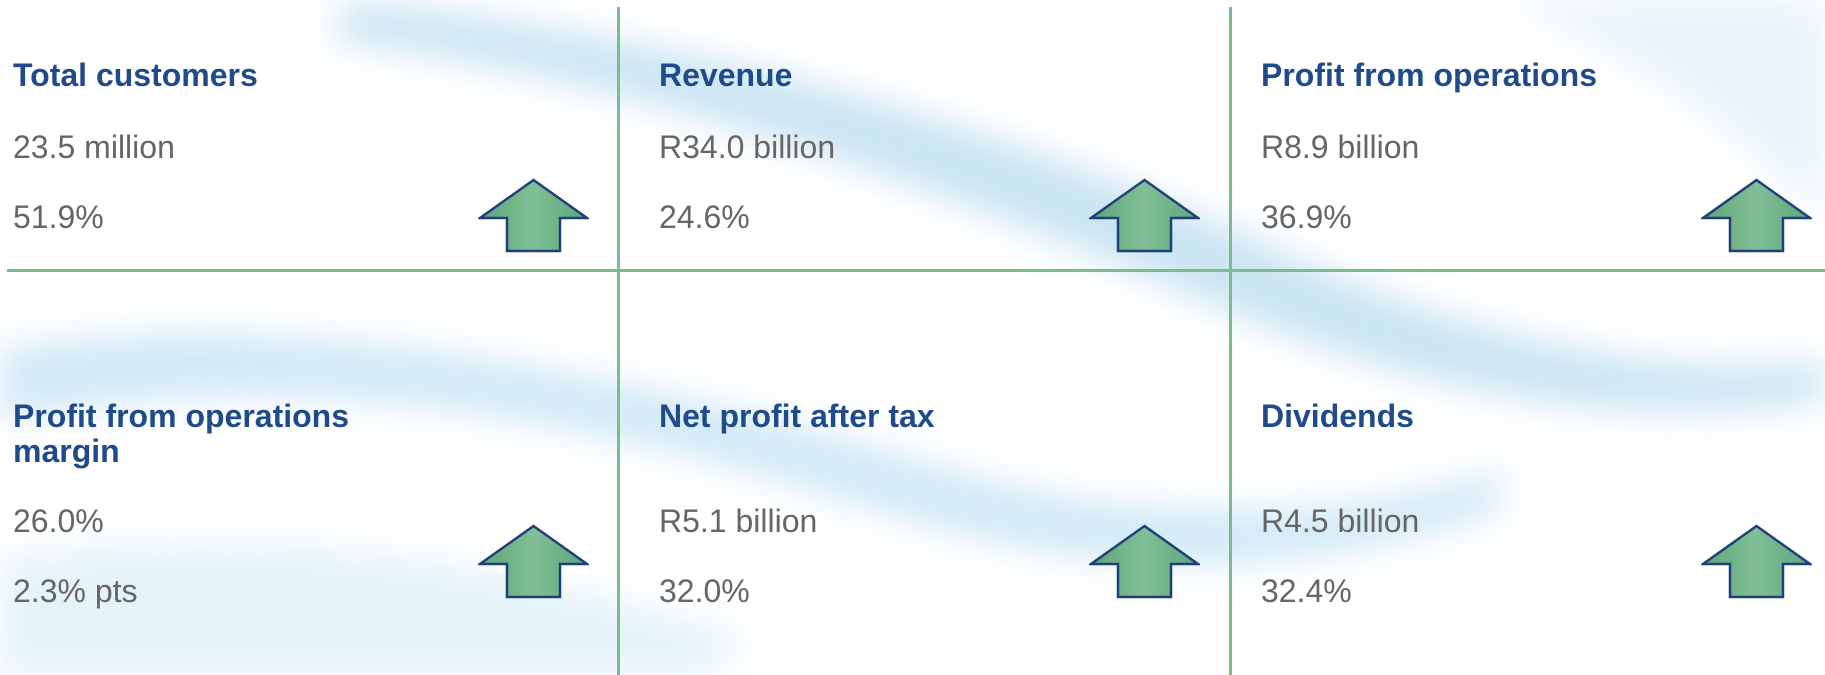  I want to click on card-change: 32.4%, so click(1306, 591).